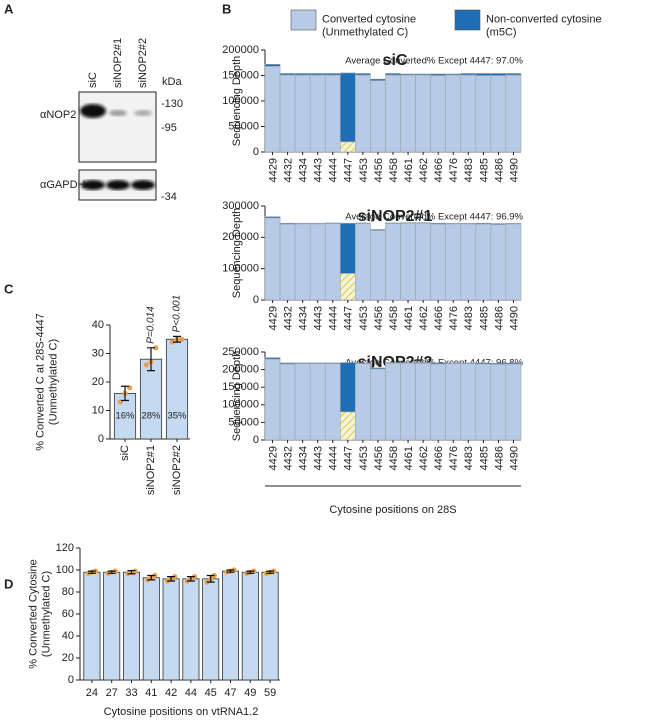 The image size is (661, 722). What do you see at coordinates (9, 288) in the screenshot?
I see `panel-label: C` at bounding box center [9, 288].